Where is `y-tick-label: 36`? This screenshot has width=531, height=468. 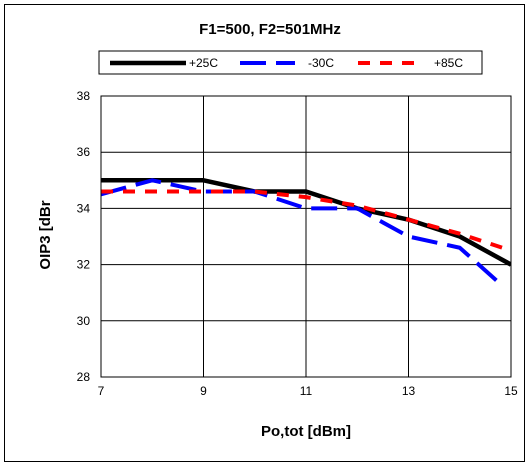 y-tick-label: 36 is located at coordinates (84, 152).